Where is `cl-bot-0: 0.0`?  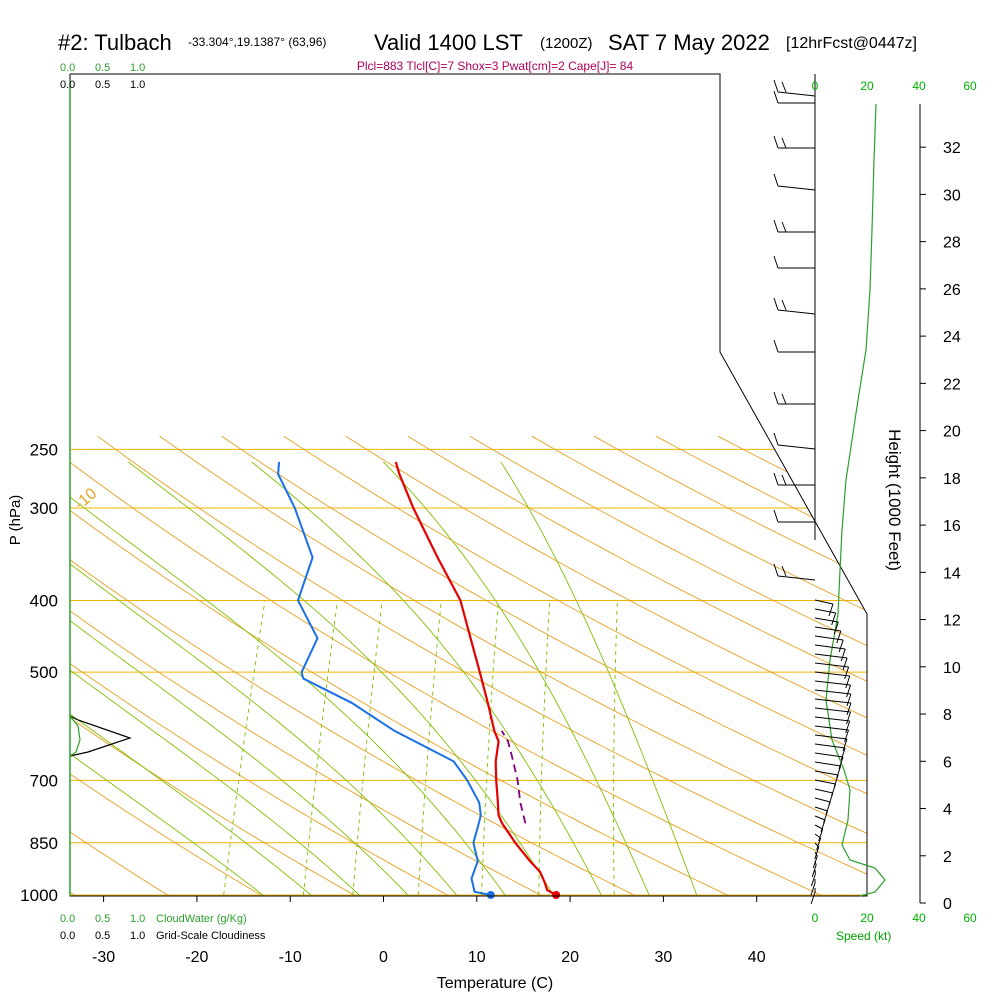 cl-bot-0: 0.0 is located at coordinates (67, 936).